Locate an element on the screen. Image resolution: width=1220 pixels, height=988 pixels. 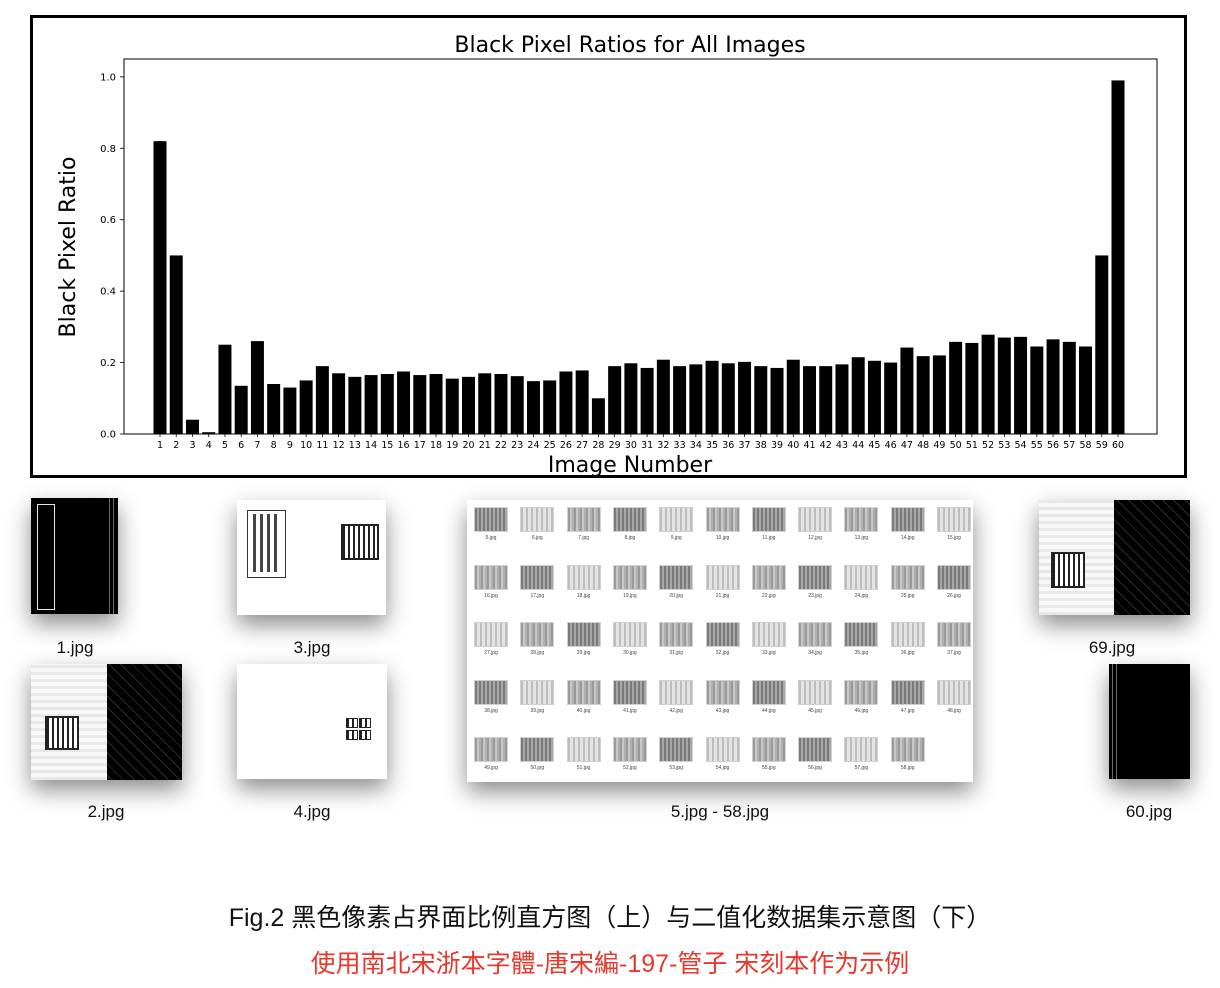
gallery-item: 29.jpg is located at coordinates (583, 640).